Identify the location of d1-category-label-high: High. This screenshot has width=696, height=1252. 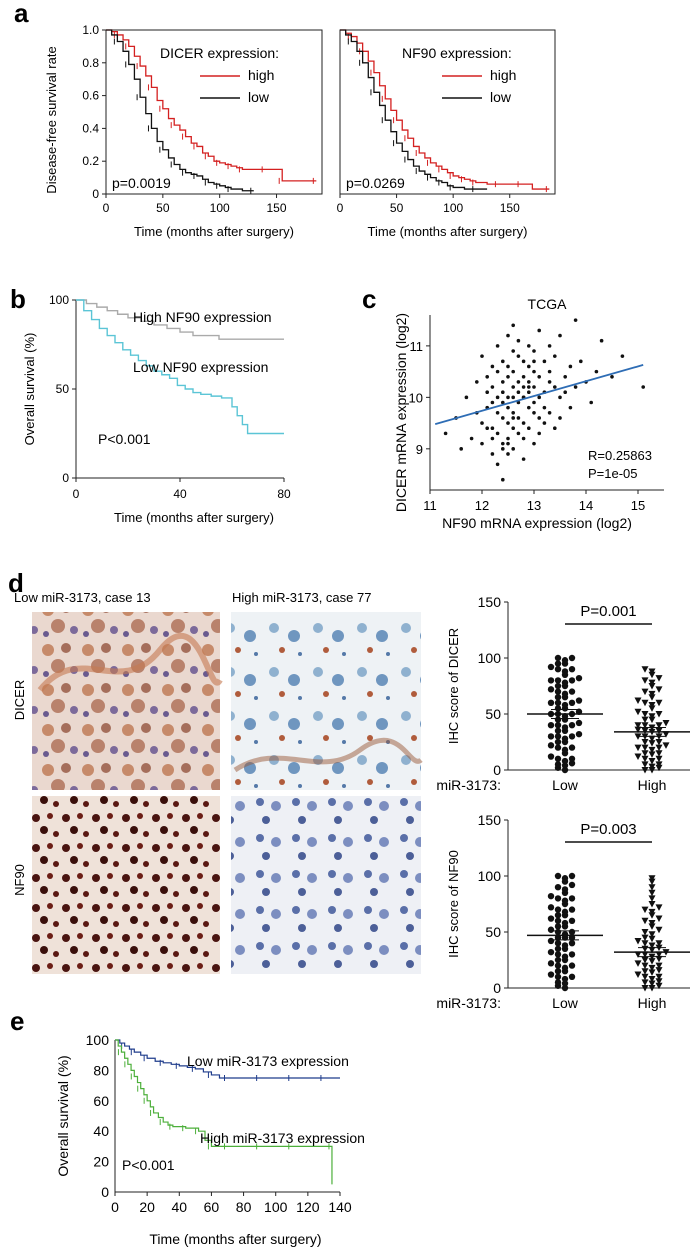
(652, 785).